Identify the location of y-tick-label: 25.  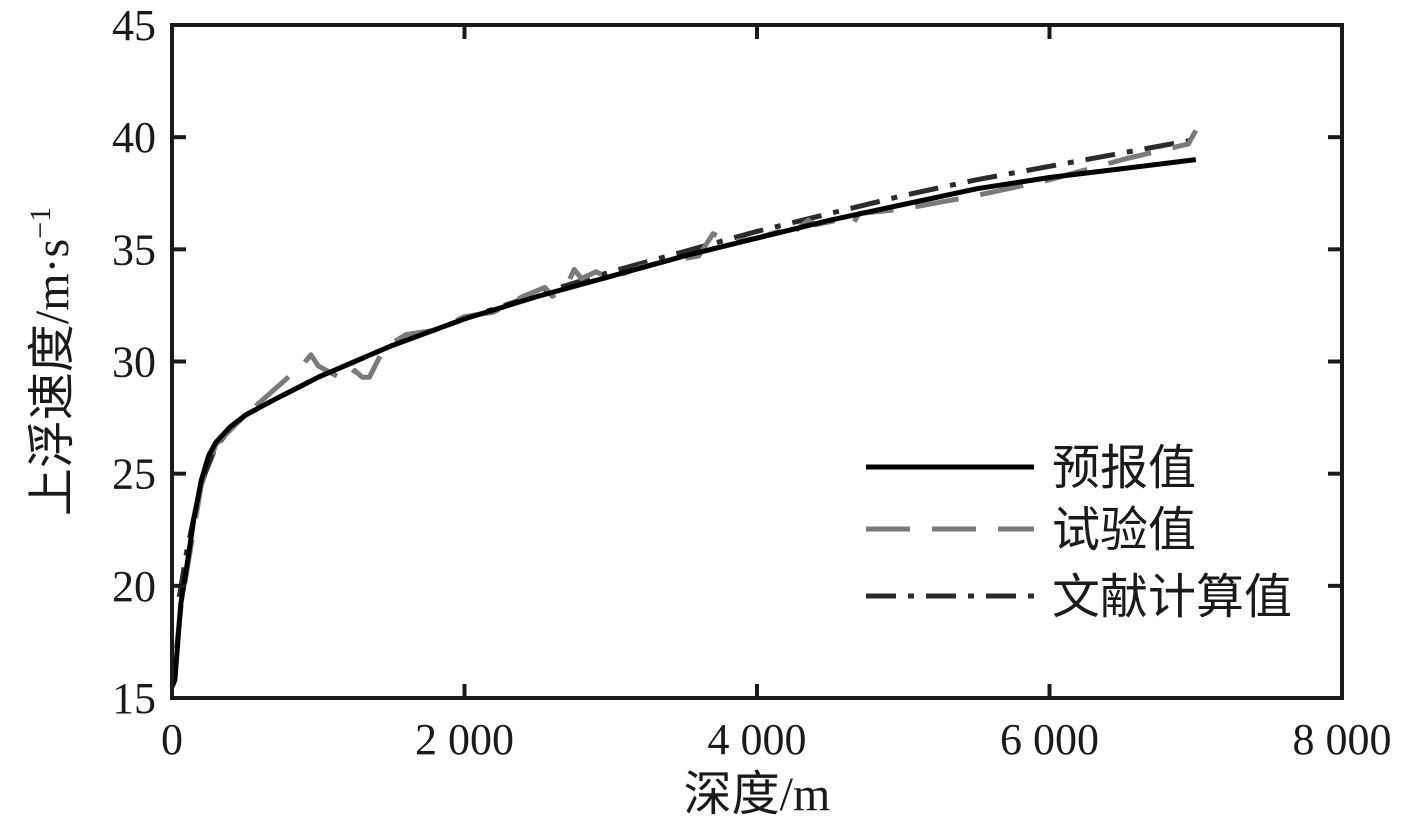
(134, 474).